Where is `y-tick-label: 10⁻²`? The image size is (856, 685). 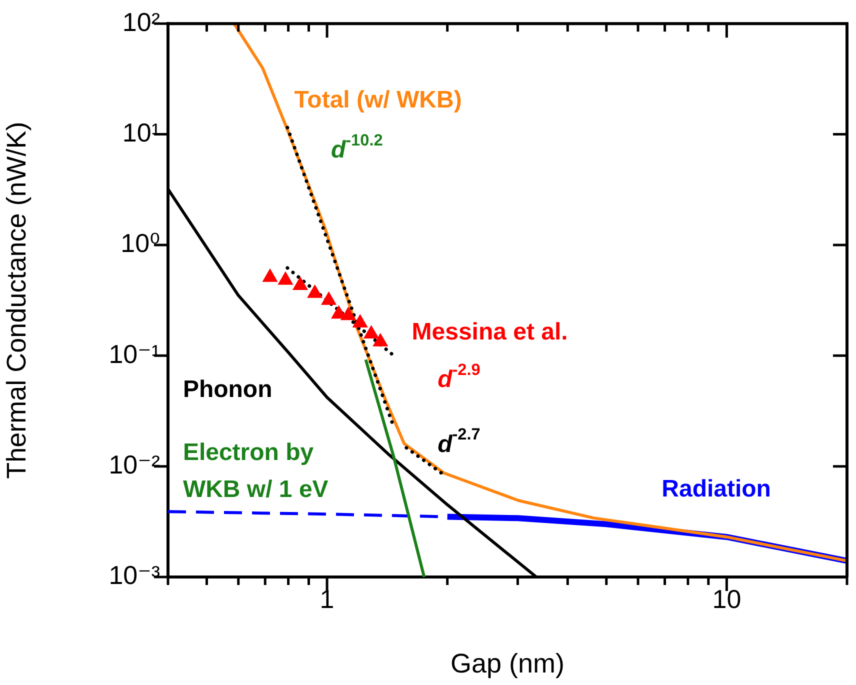 y-tick-label: 10⁻² is located at coordinates (134, 464).